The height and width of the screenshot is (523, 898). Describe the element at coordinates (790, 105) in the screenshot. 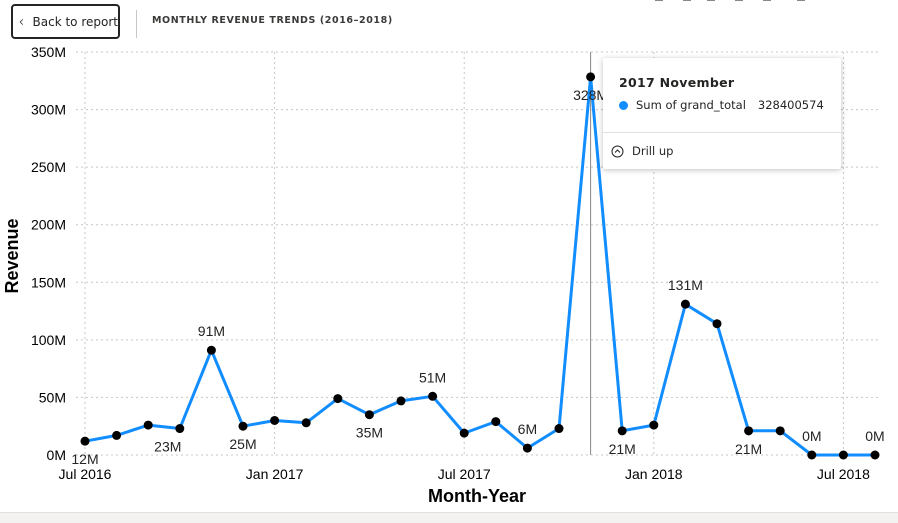

I see `tooltip-value: 328400574` at that location.